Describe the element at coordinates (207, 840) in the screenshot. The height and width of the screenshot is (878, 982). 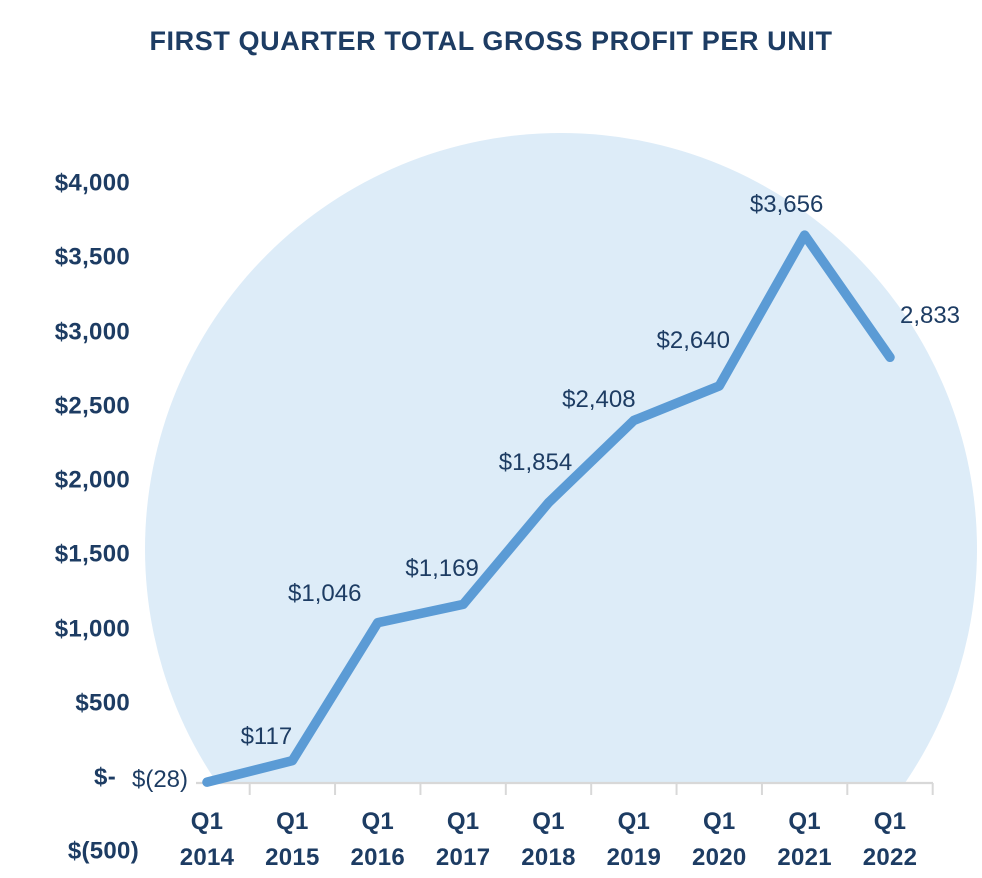
I see `x-axis-label: Q1 2014` at that location.